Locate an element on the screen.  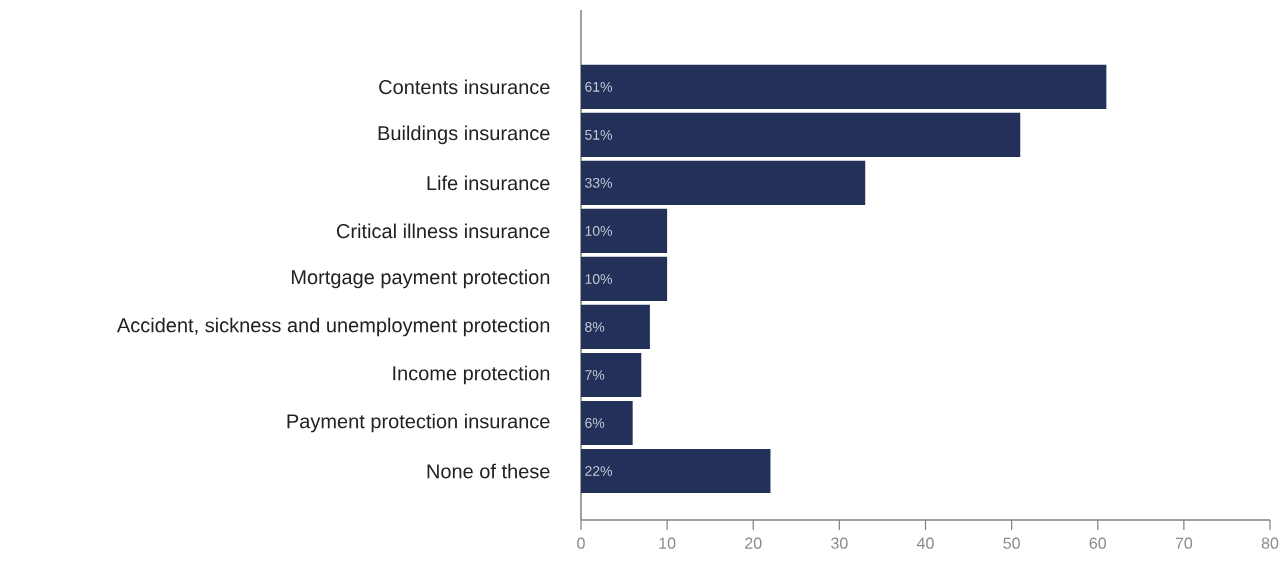
data-label: 7% is located at coordinates (595, 375).